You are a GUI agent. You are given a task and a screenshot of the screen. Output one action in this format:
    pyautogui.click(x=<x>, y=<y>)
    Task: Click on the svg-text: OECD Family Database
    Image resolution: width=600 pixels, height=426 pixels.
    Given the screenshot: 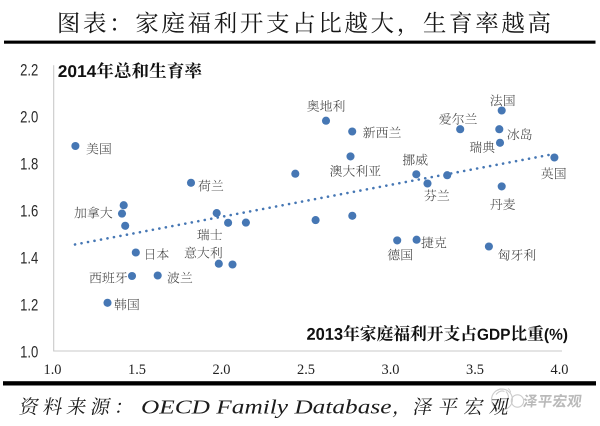 What is the action you would take?
    pyautogui.click(x=266, y=408)
    